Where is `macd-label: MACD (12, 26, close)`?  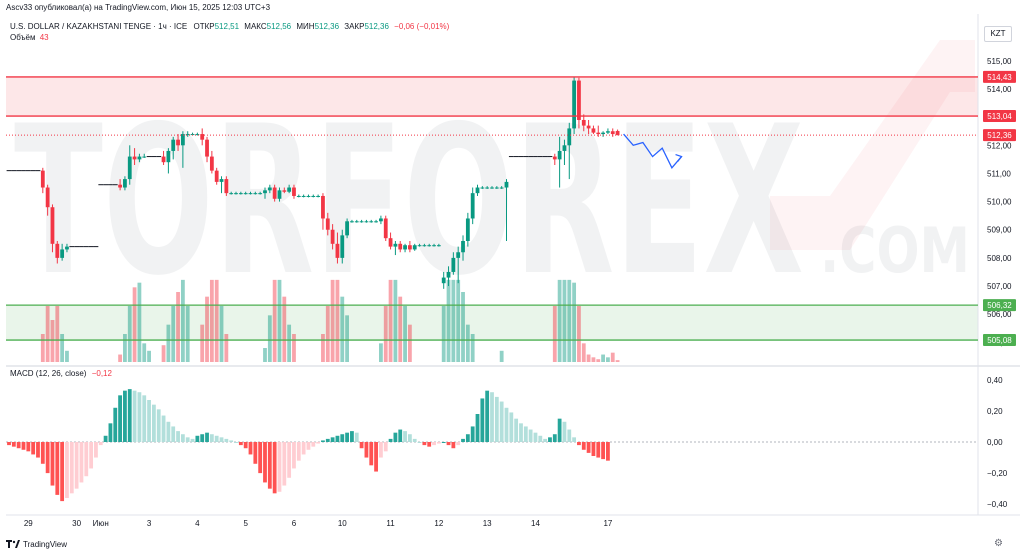 macd-label: MACD (12, 26, close) is located at coordinates (48, 373).